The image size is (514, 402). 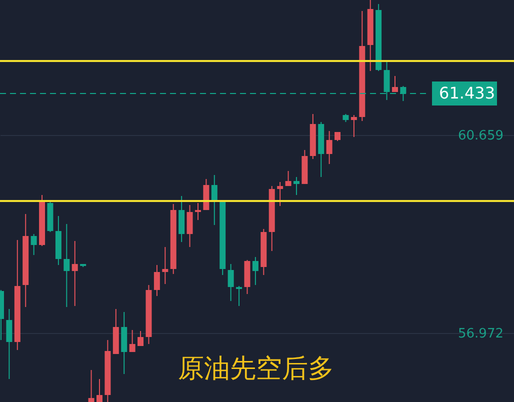 What do you see at coordinates (467, 92) in the screenshot?
I see `ref-line-label: 61.433` at bounding box center [467, 92].